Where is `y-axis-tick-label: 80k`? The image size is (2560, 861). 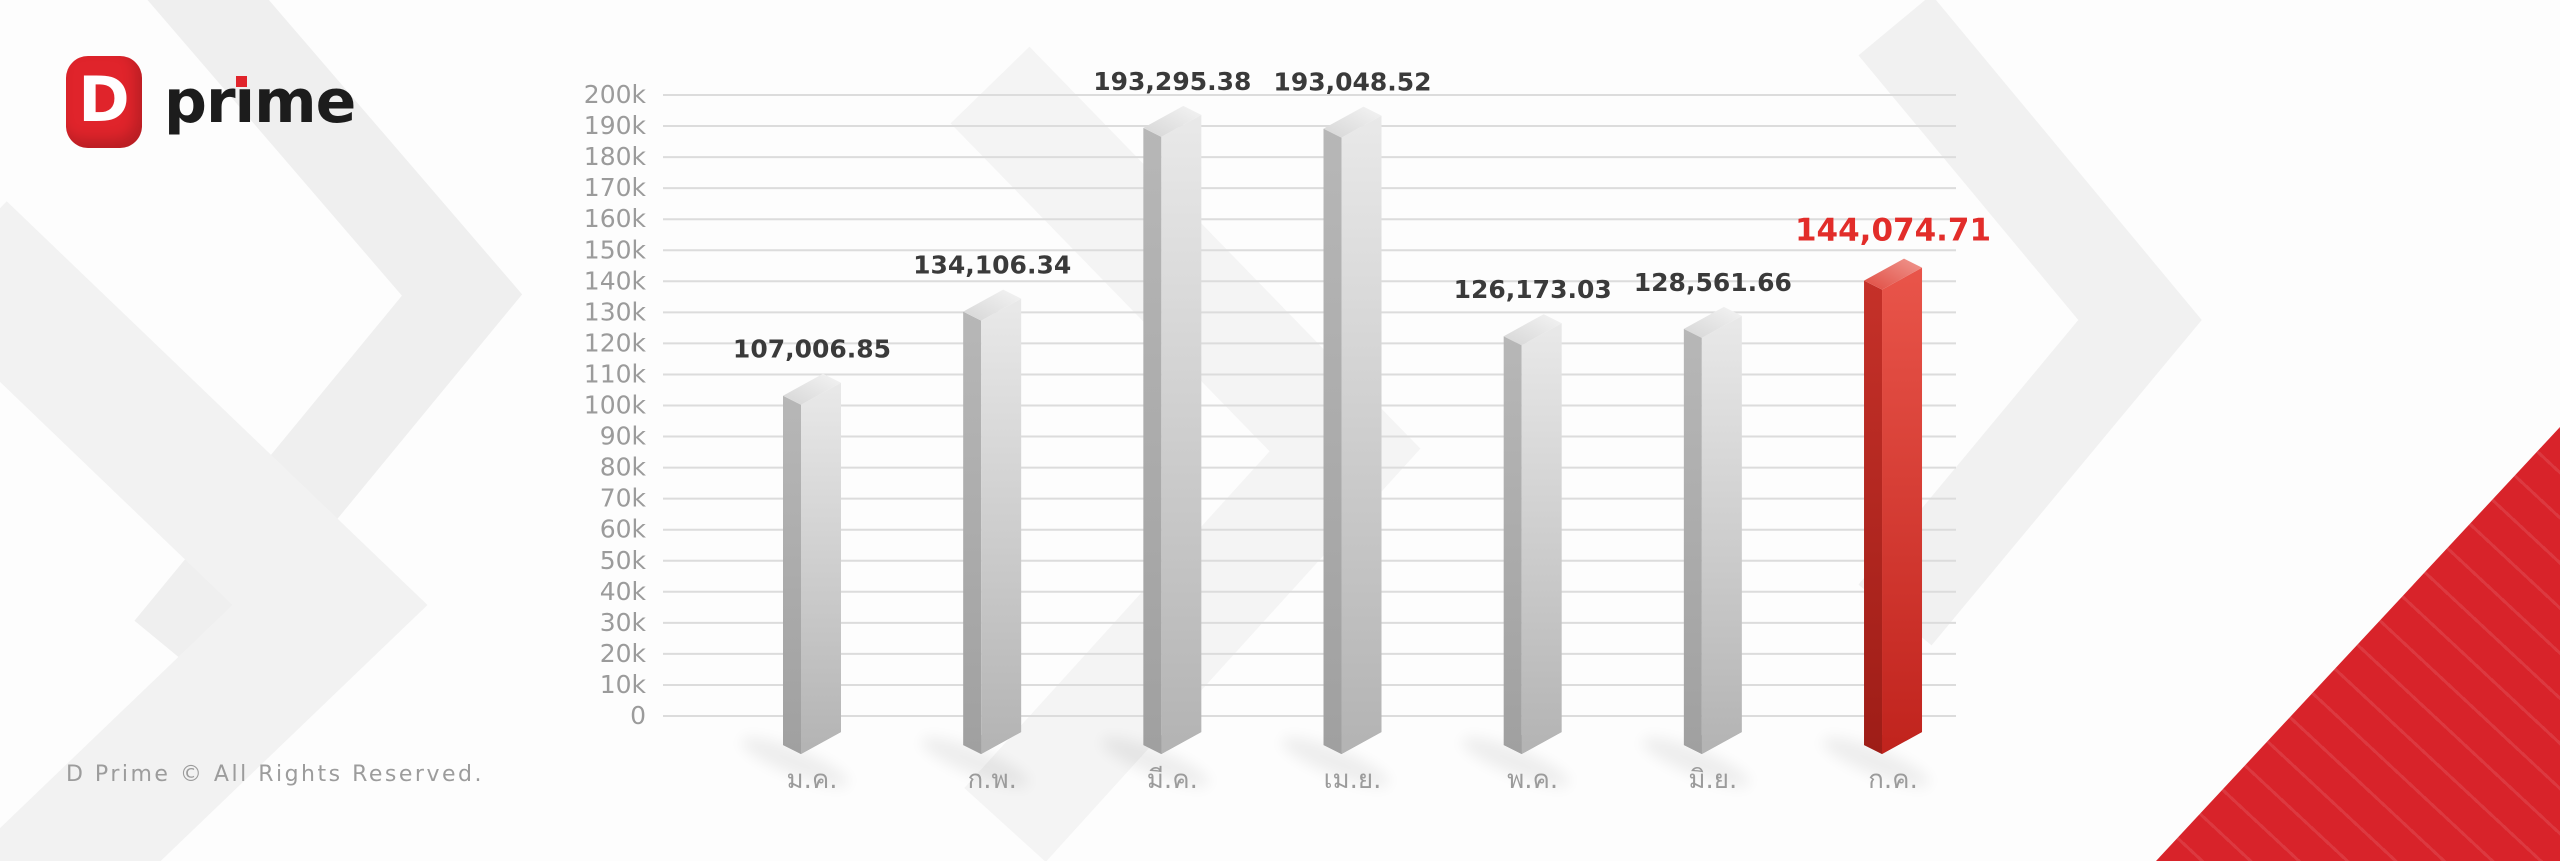
y-axis-tick-label: 80k is located at coordinates (623, 467).